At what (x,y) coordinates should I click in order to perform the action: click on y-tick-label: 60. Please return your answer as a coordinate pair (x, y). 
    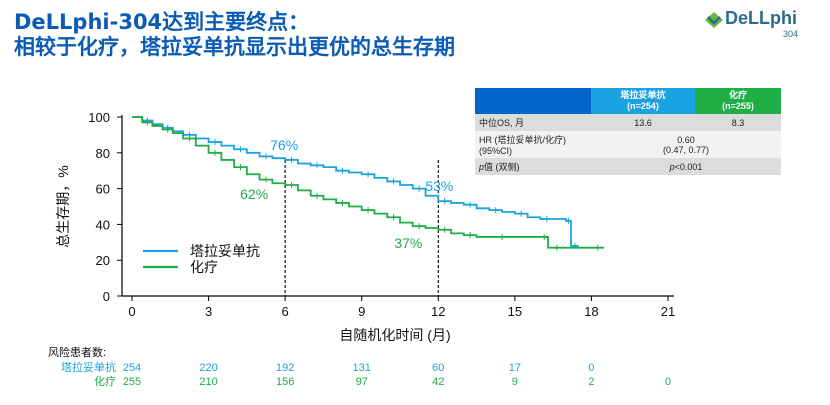
    Looking at the image, I should click on (103, 189).